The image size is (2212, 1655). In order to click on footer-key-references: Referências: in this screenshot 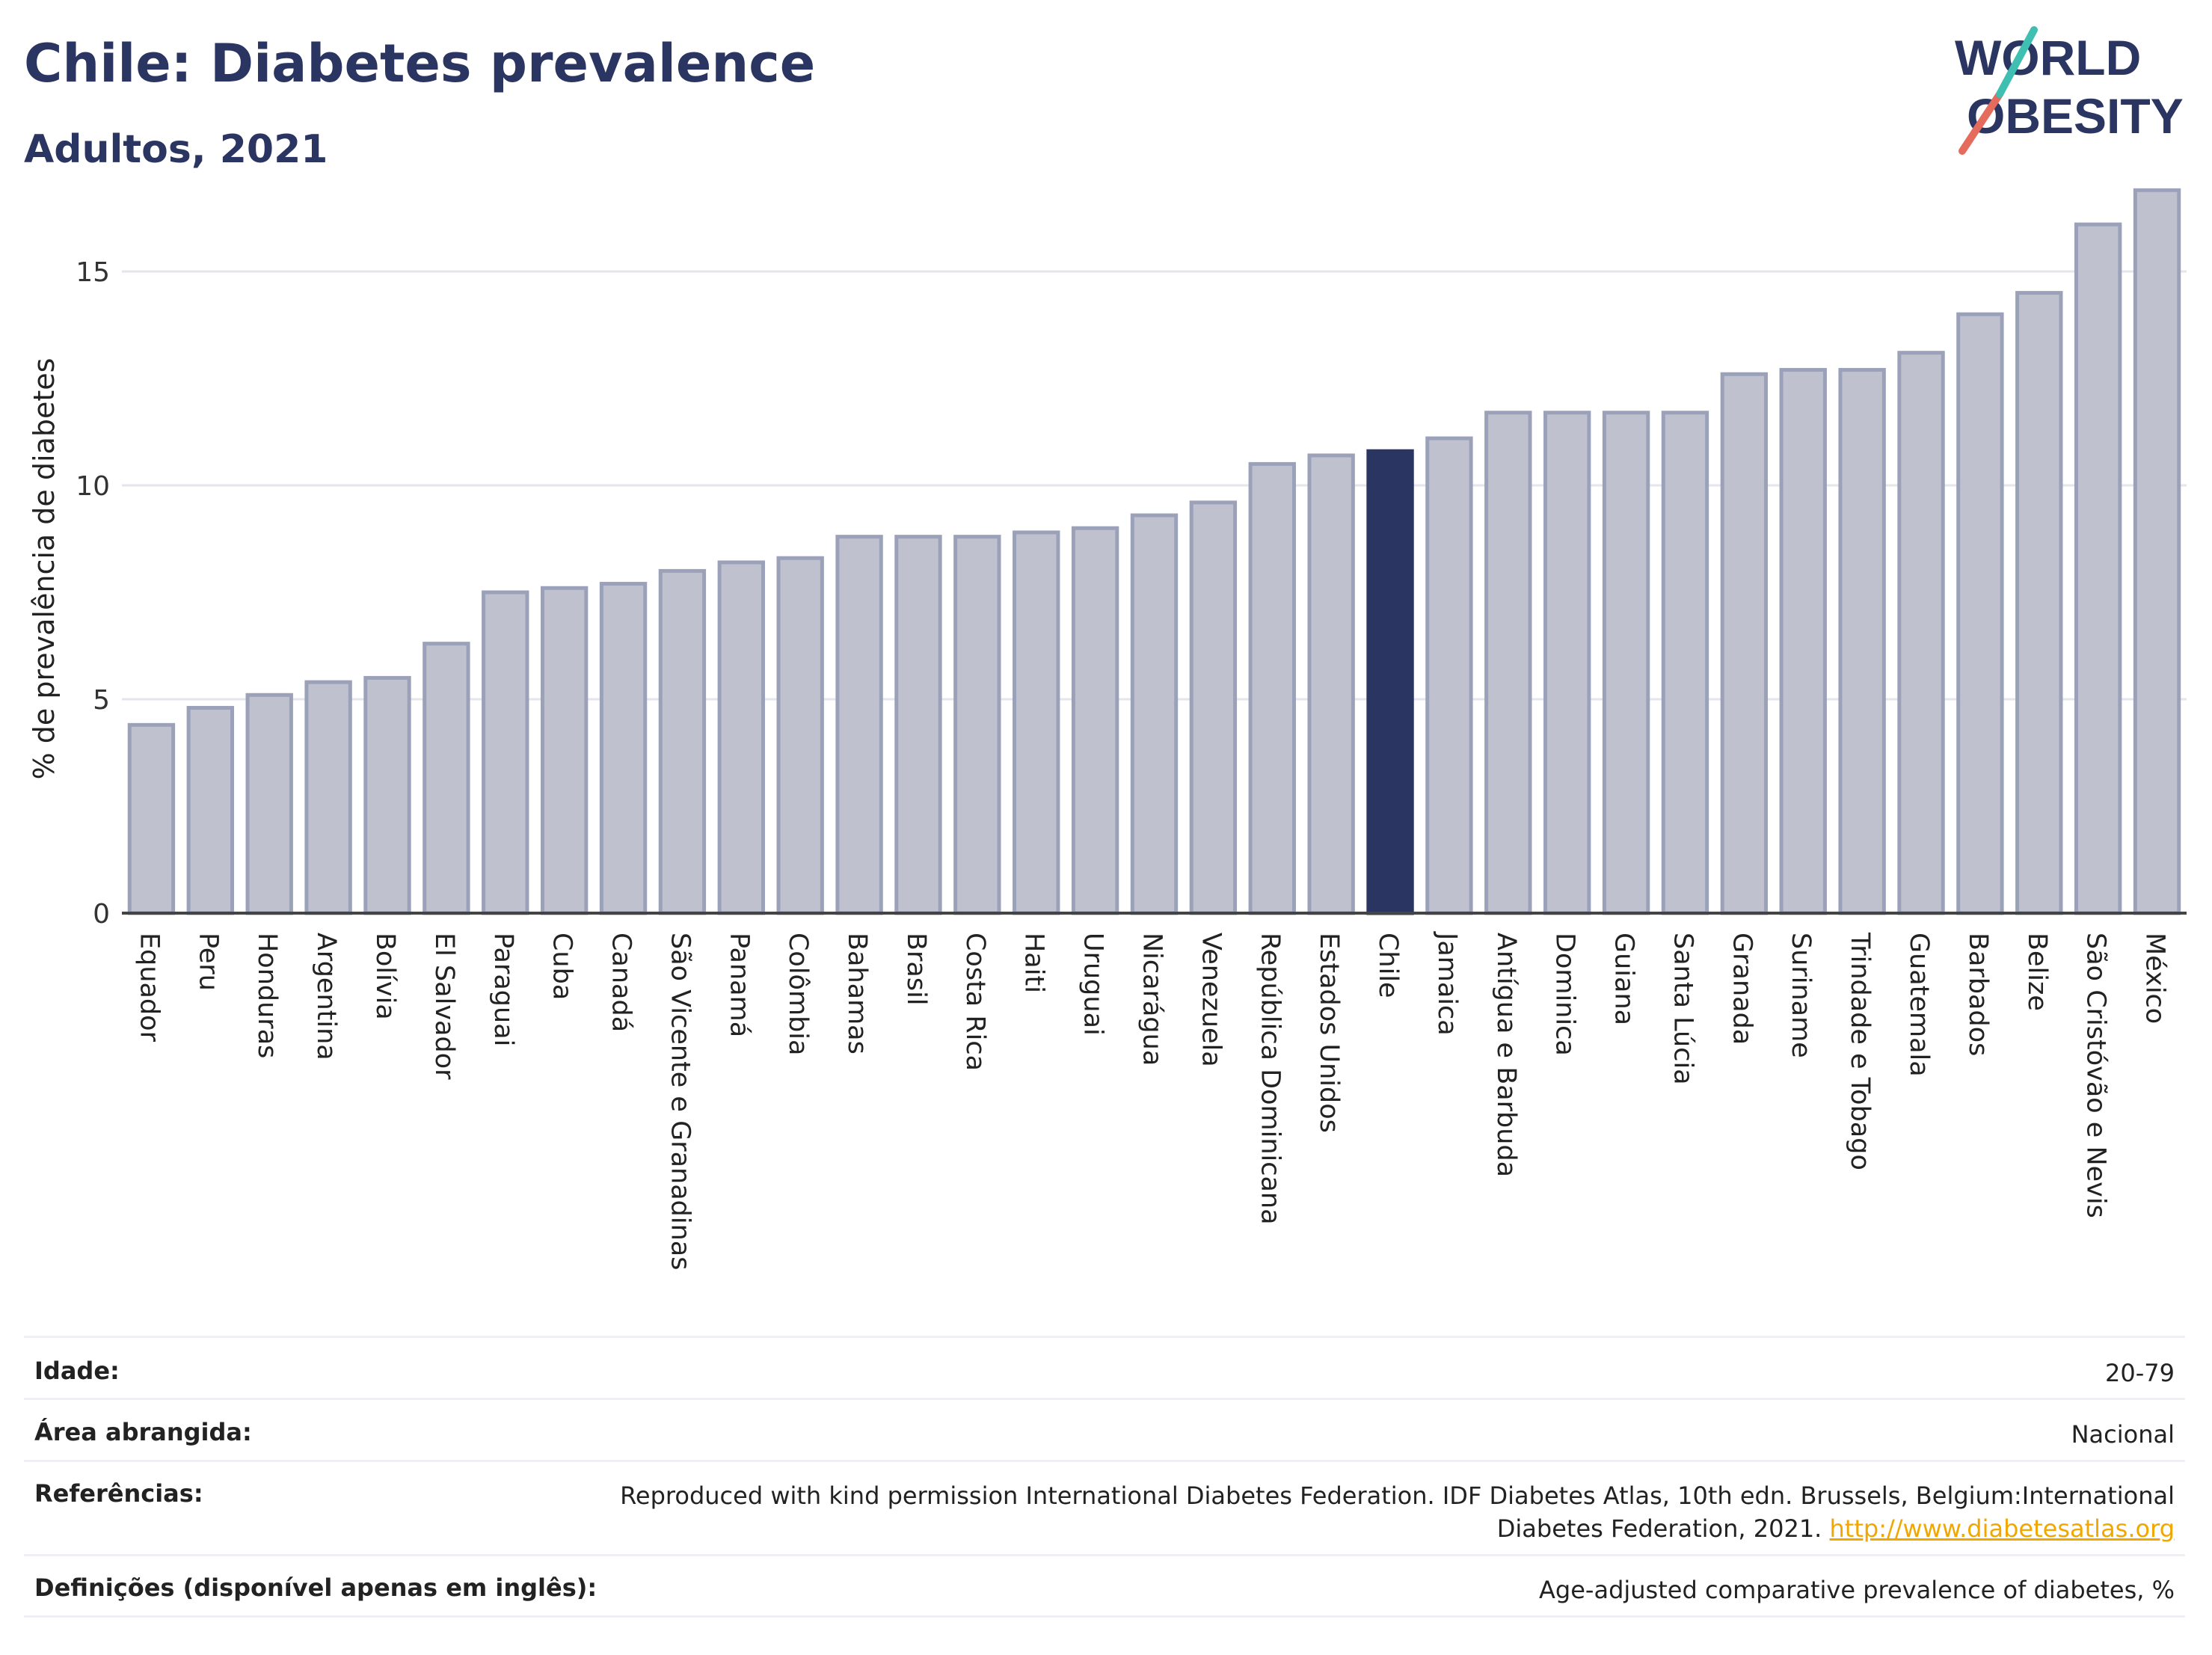, I will do `click(118, 1493)`.